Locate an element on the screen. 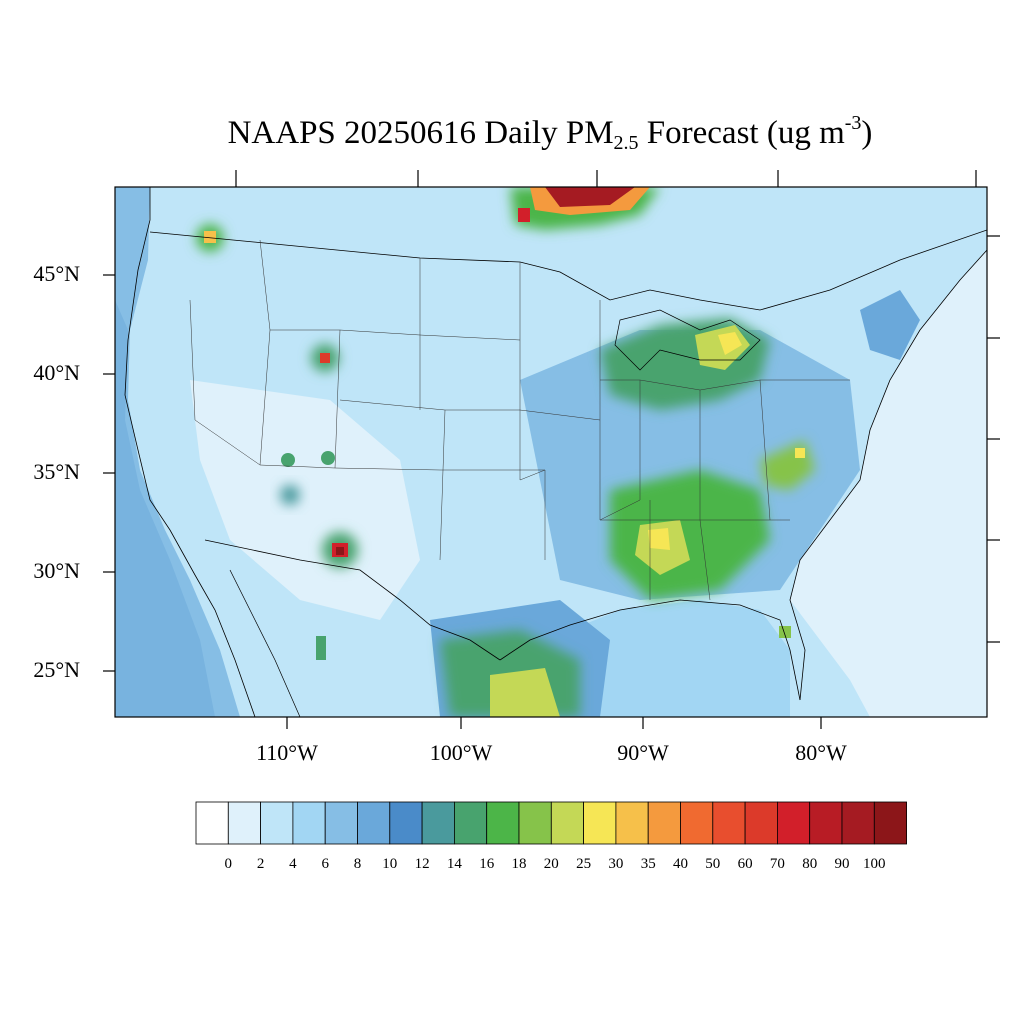 The height and width of the screenshot is (1024, 1024). colorbar-tick-label: 12 is located at coordinates (422, 864).